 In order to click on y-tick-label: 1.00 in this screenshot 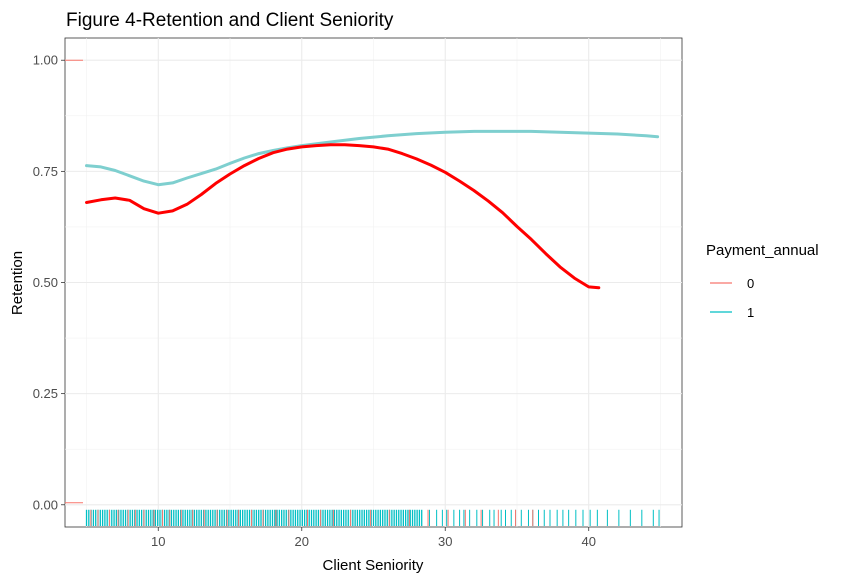, I will do `click(45, 60)`.